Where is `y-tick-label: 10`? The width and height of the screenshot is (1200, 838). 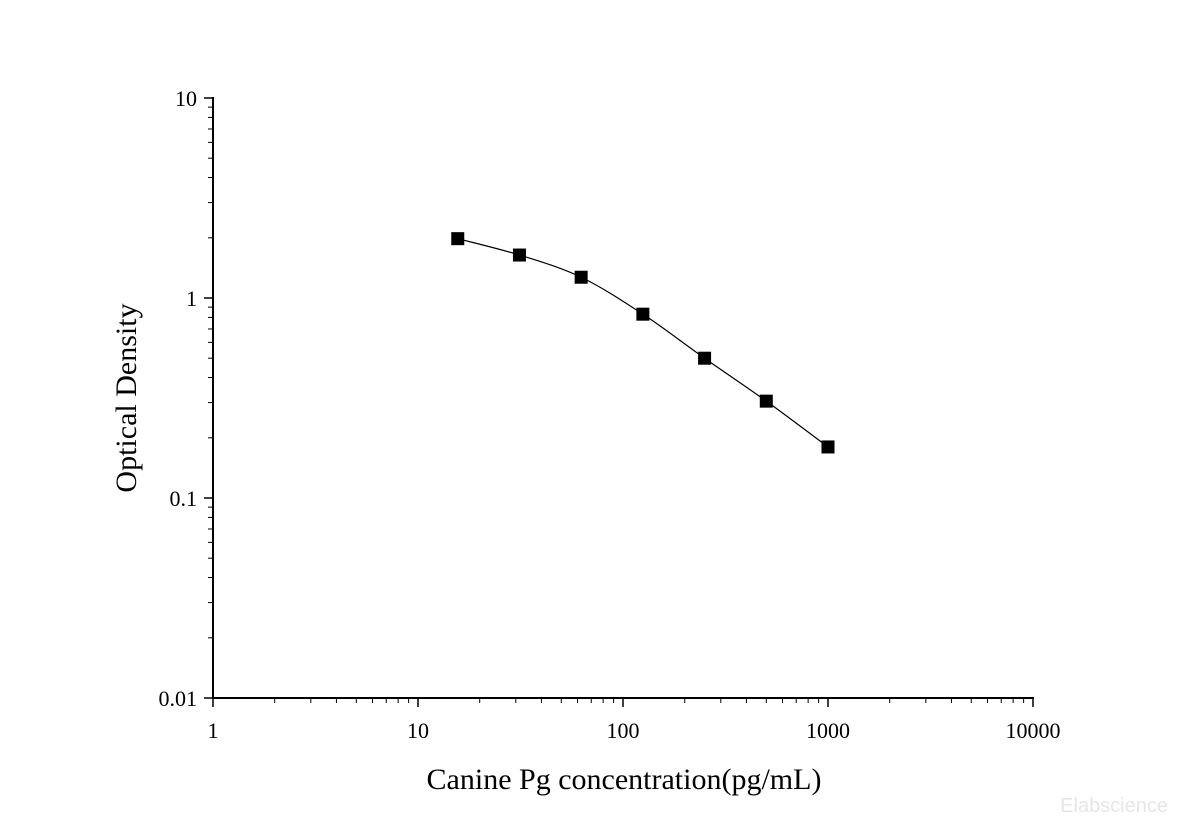 y-tick-label: 10 is located at coordinates (186, 98).